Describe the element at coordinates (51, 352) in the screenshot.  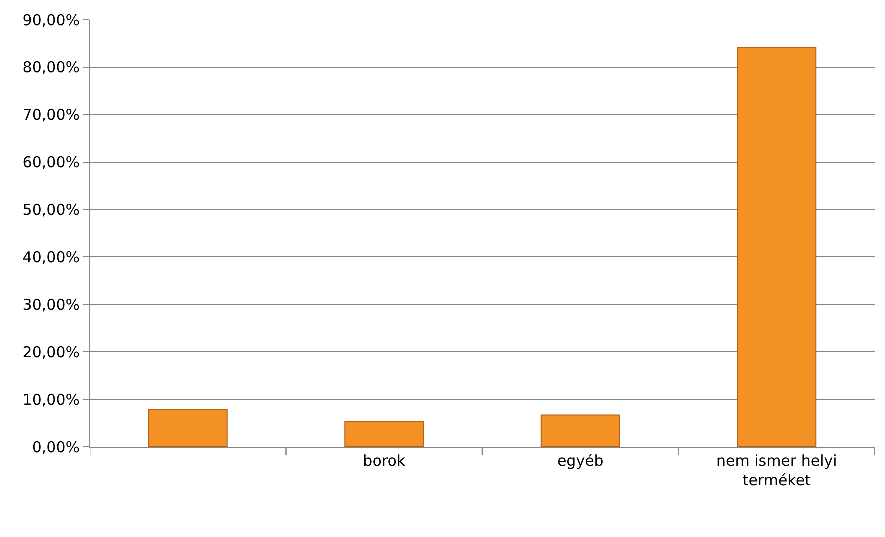
I see `y-tick-label: 20,00%` at that location.